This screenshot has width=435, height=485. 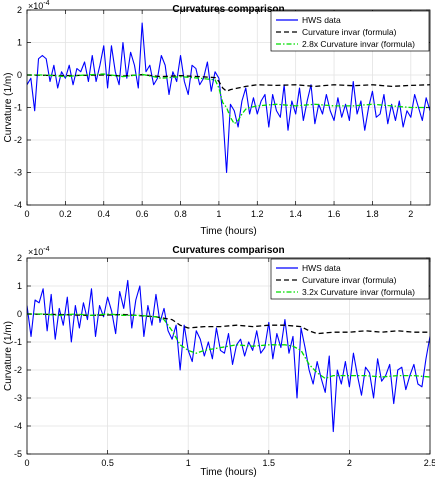 I want to click on x-tick-label: 0.6, so click(x=142, y=214).